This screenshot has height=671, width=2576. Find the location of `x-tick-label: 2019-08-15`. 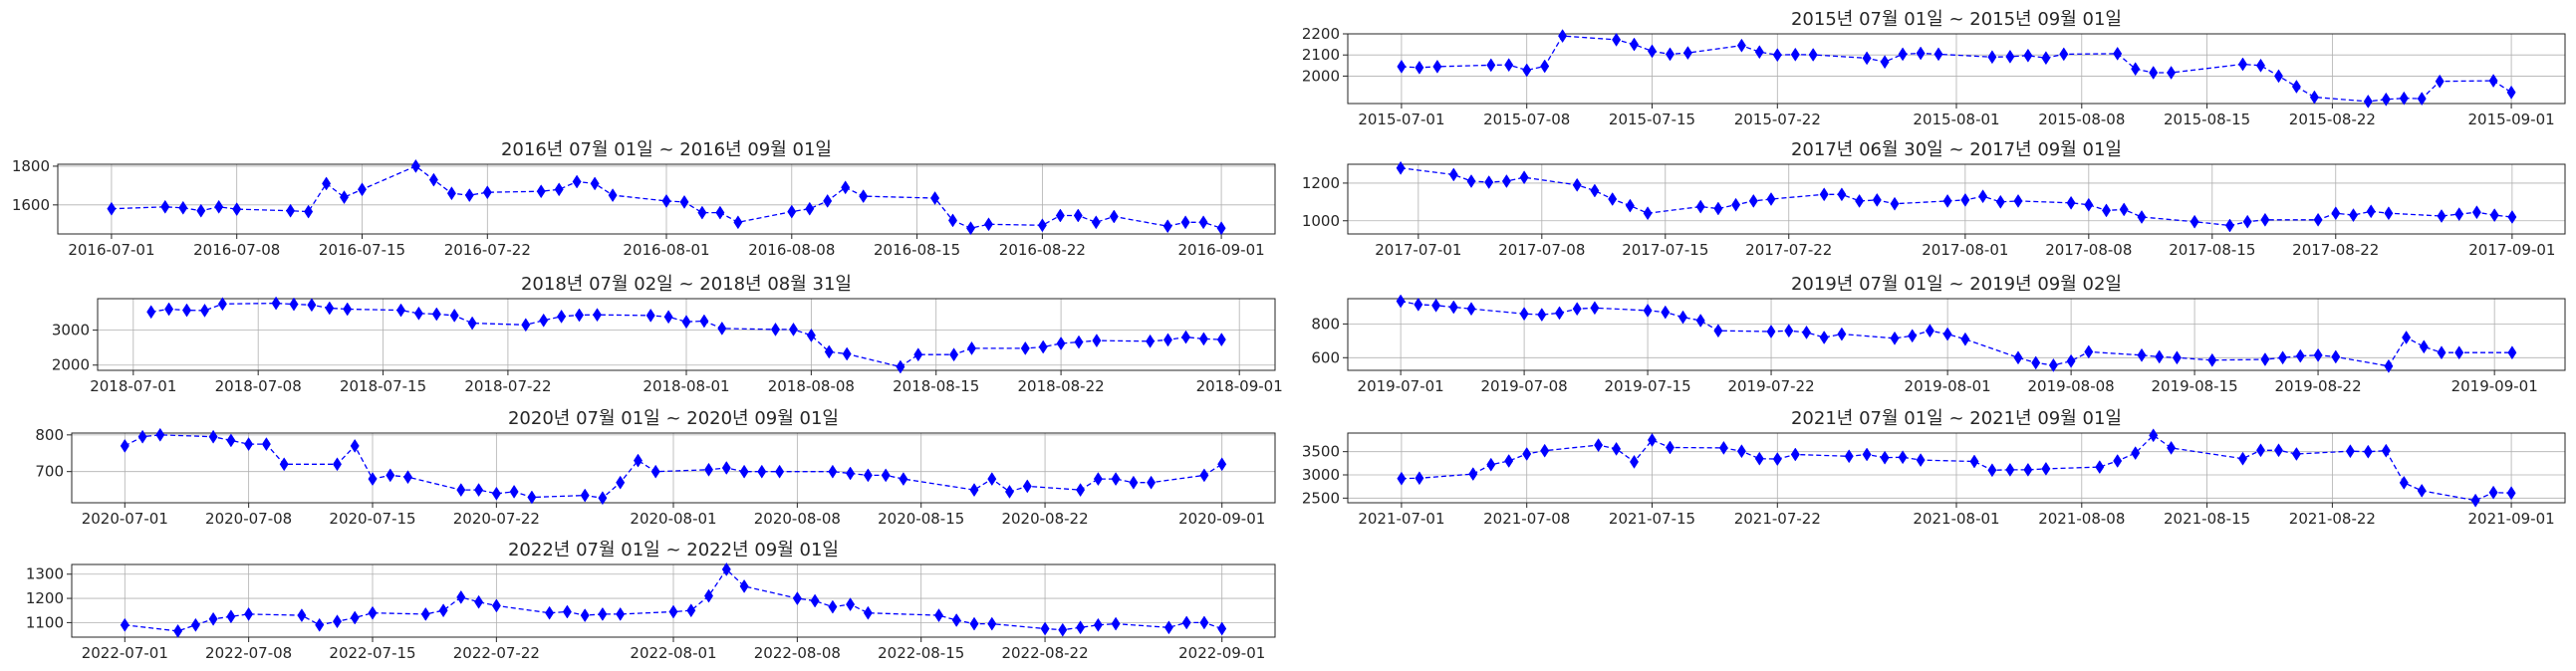

x-tick-label: 2019-08-15 is located at coordinates (2194, 386).